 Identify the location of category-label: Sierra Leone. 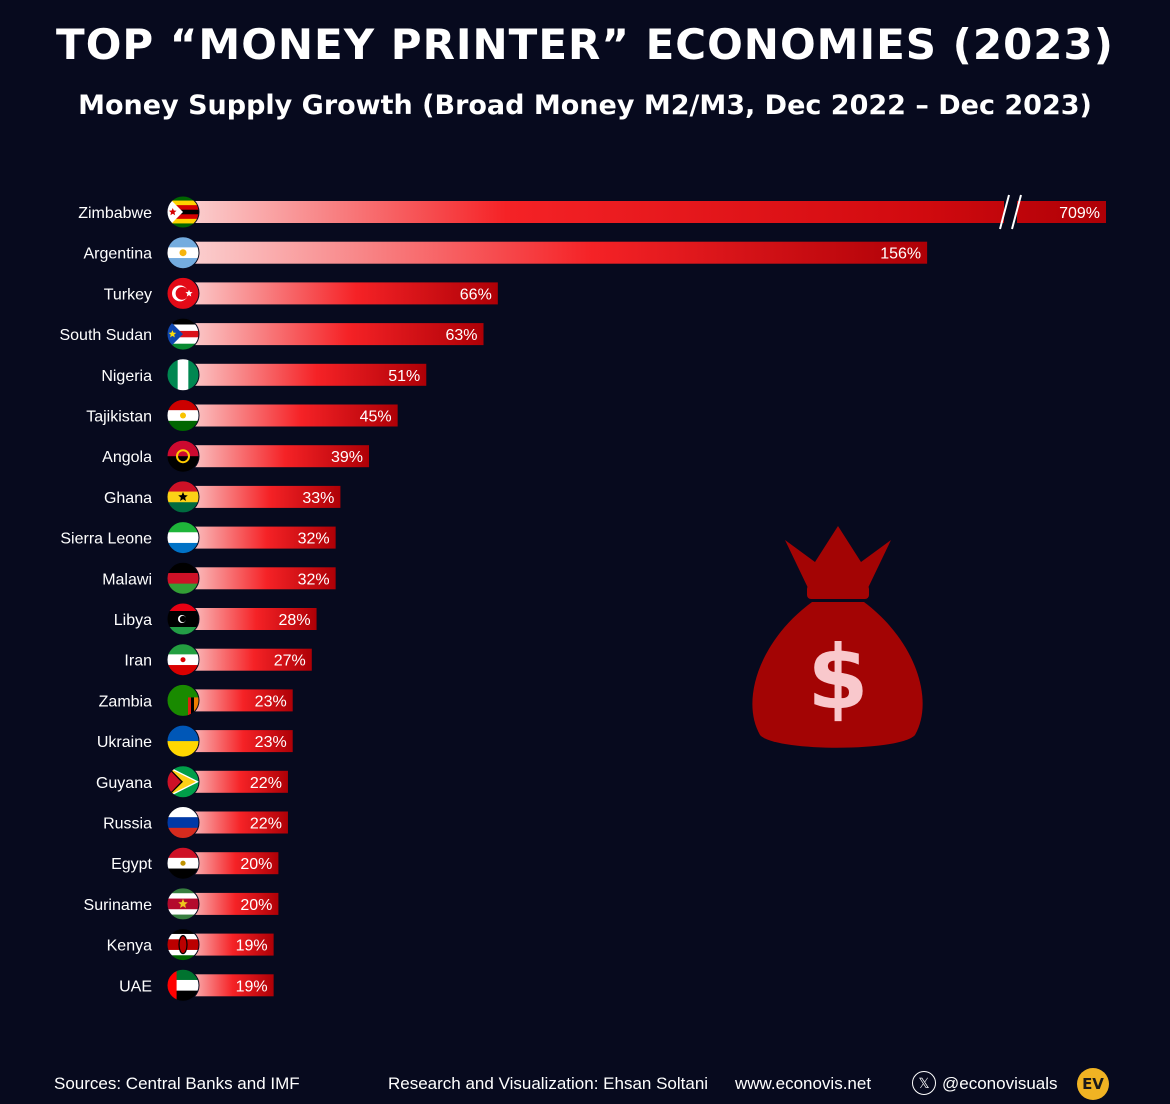
(106, 539).